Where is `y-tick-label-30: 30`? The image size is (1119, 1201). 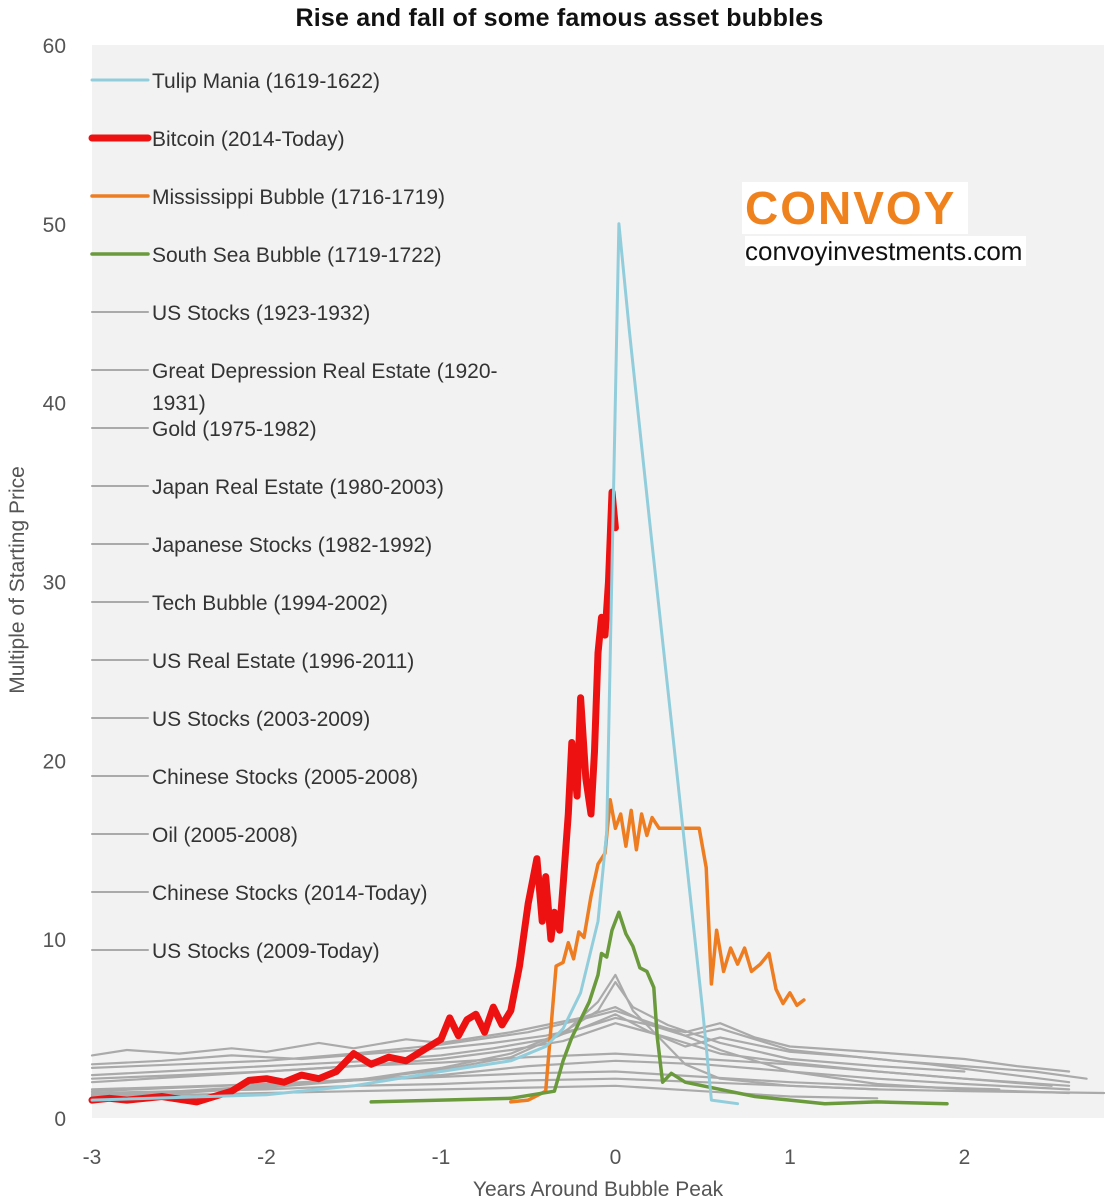
y-tick-label-30: 30 is located at coordinates (54, 583).